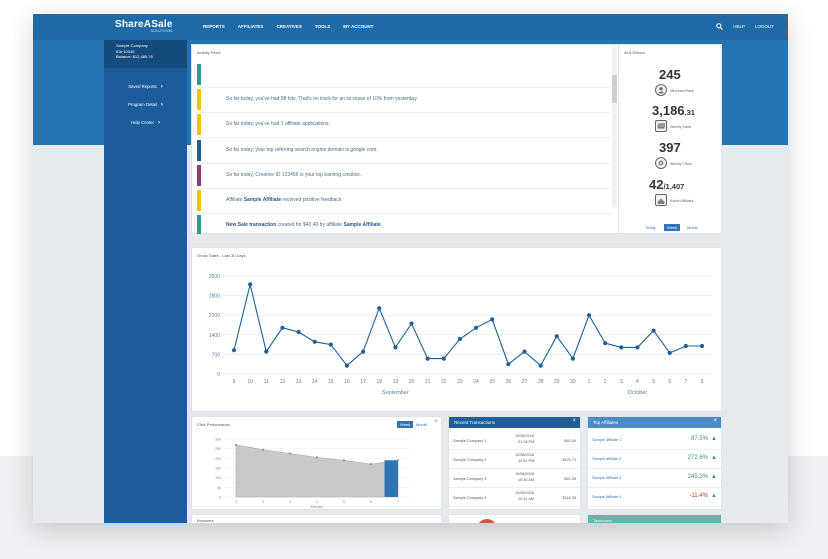  What do you see at coordinates (656, 184) in the screenshot?
I see `stat-value-main: 42` at bounding box center [656, 184].